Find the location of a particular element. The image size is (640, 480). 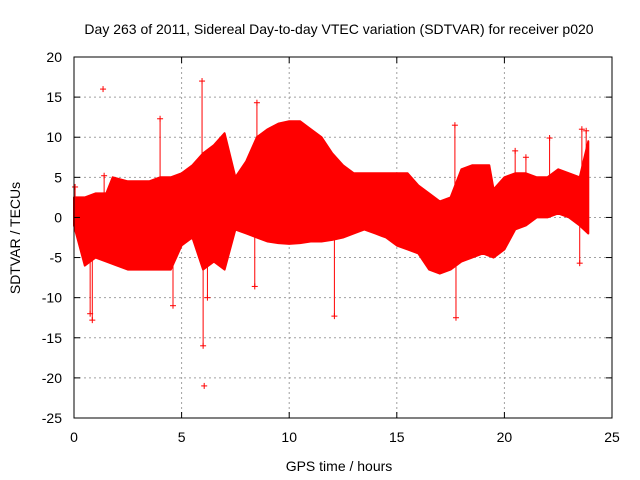

x-tick-label: 0 is located at coordinates (74, 437).